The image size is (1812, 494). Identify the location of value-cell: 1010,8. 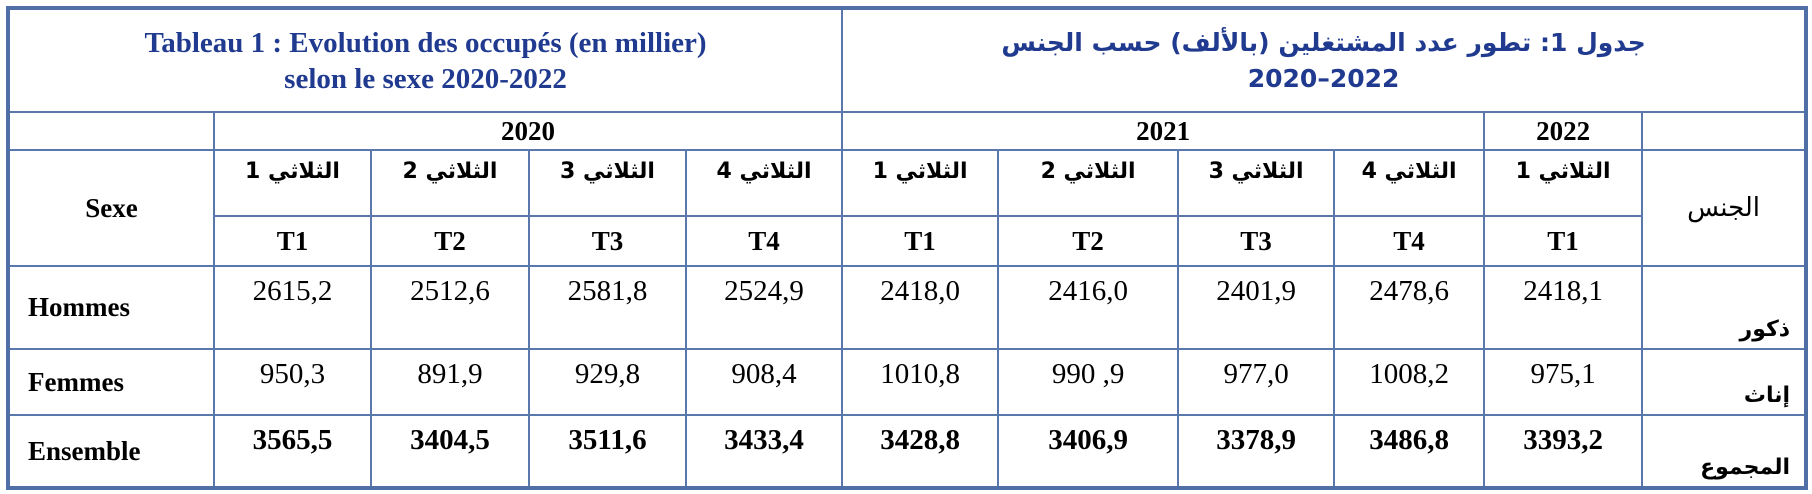
(920, 382).